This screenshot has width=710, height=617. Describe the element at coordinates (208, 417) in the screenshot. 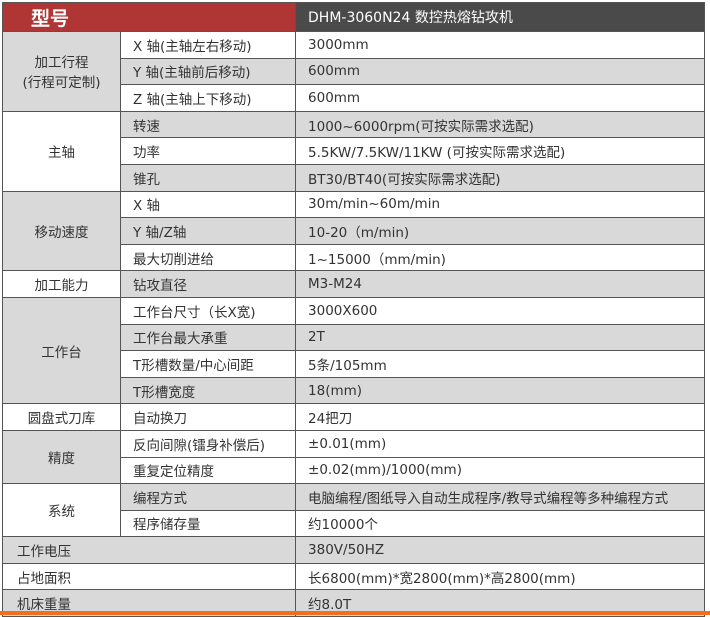

I see `spec-name: 自动换刀` at that location.